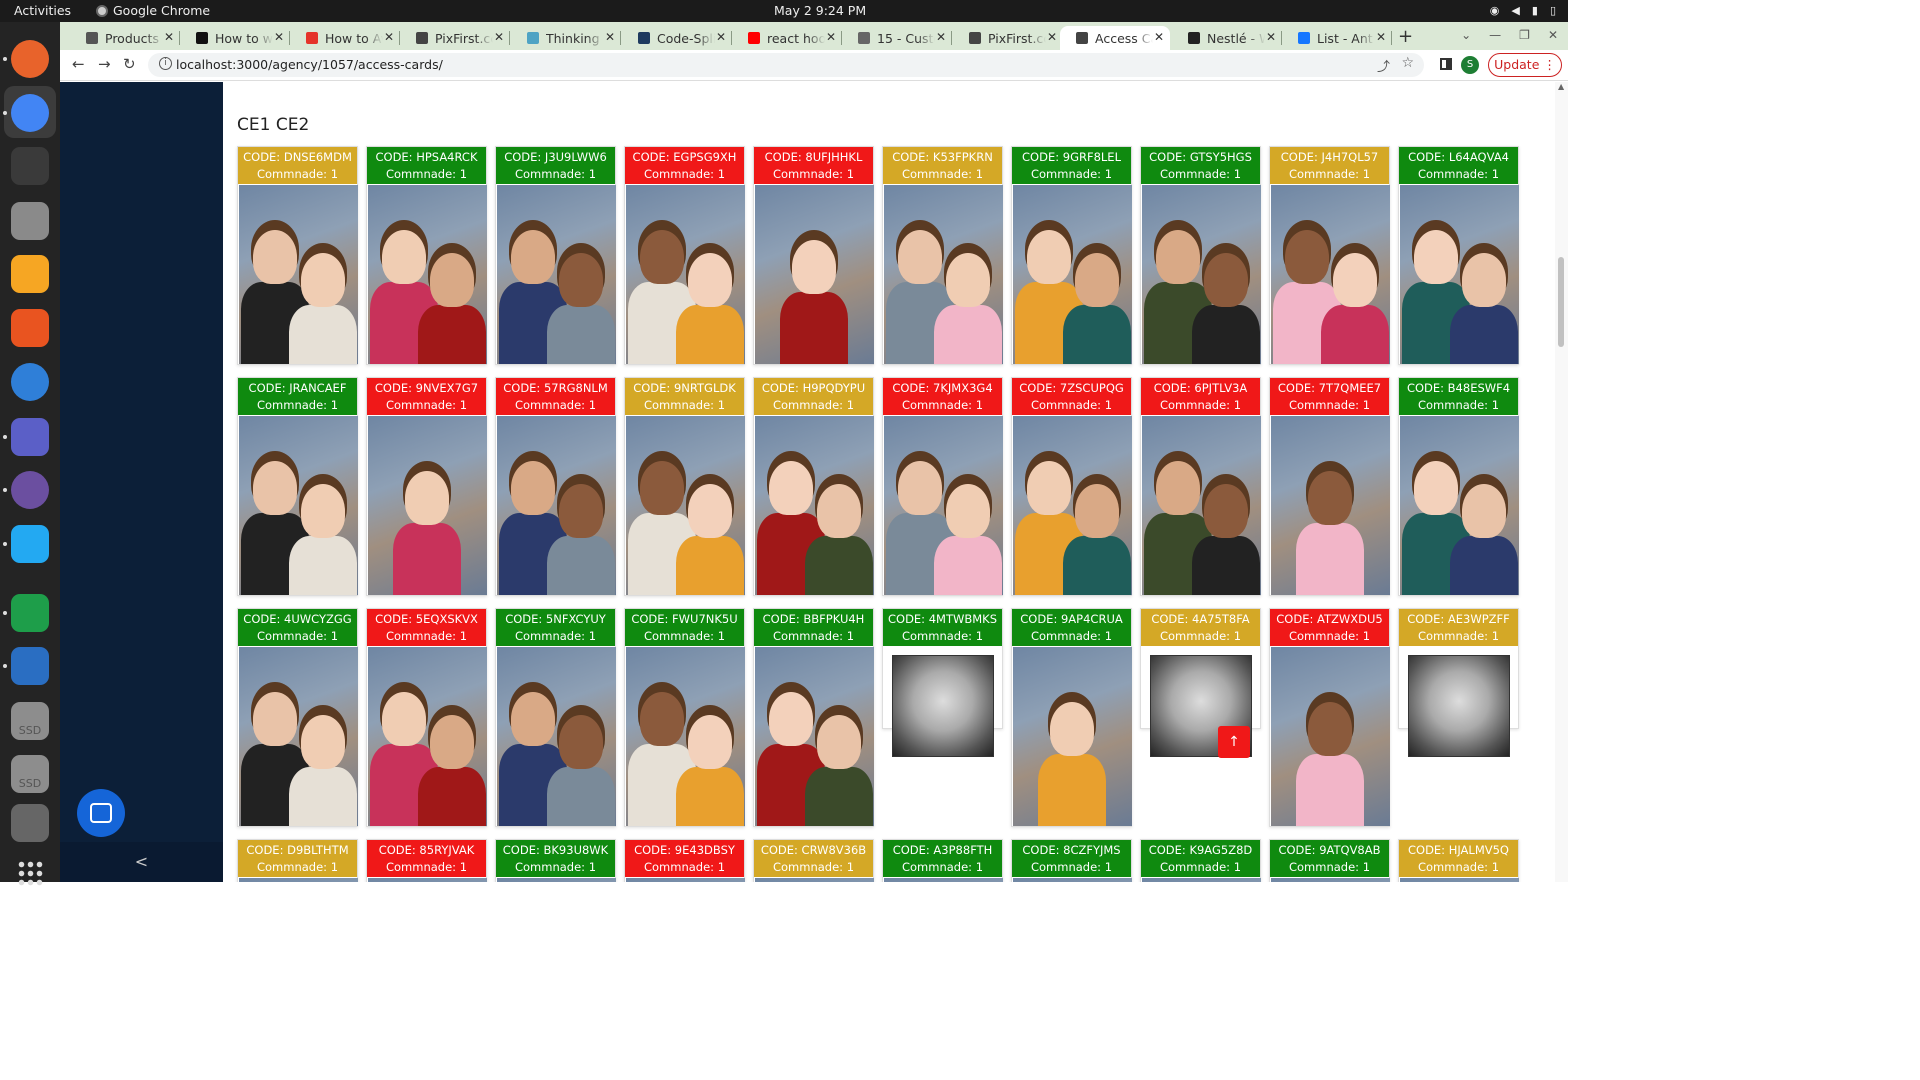 This screenshot has height=1080, width=1920. I want to click on scroll-to-top-button: ↑, so click(1234, 742).